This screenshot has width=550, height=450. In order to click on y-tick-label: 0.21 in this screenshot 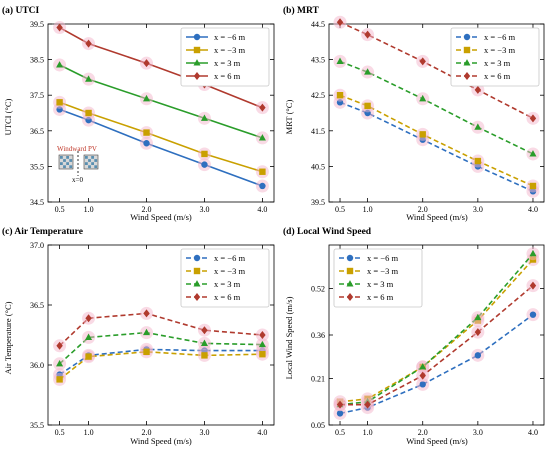, I will do `click(318, 379)`.